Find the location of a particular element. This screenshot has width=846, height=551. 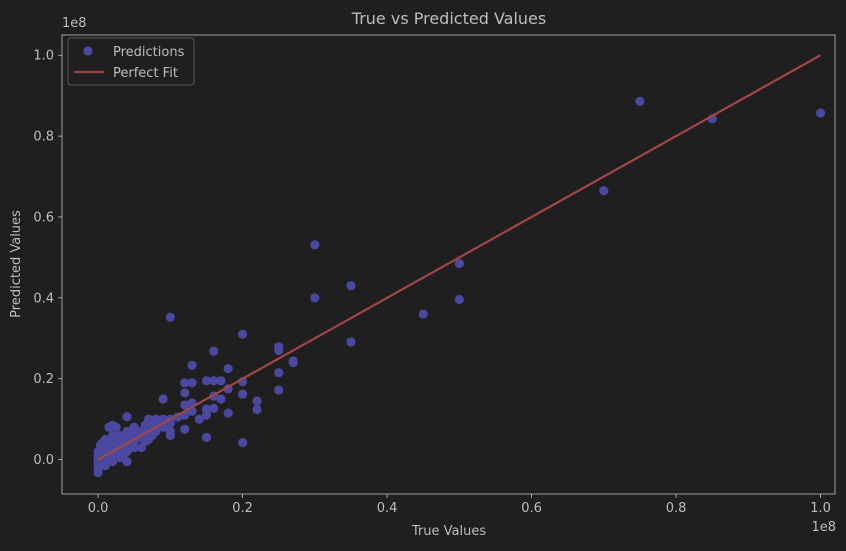

y-tick-label: 0.8 is located at coordinates (43, 137).